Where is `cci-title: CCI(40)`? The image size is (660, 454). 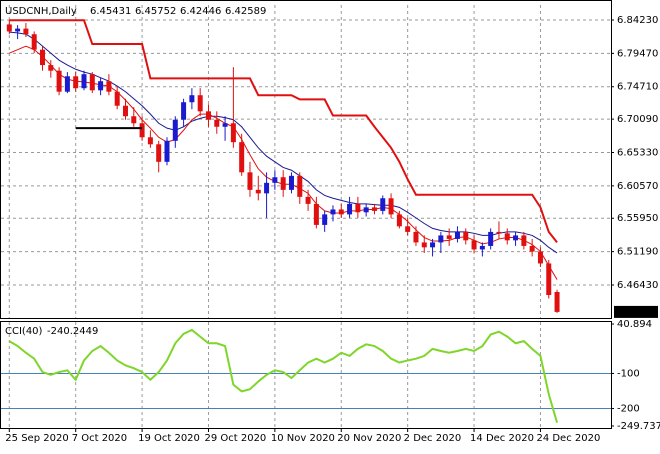 cci-title: CCI(40) is located at coordinates (24, 331).